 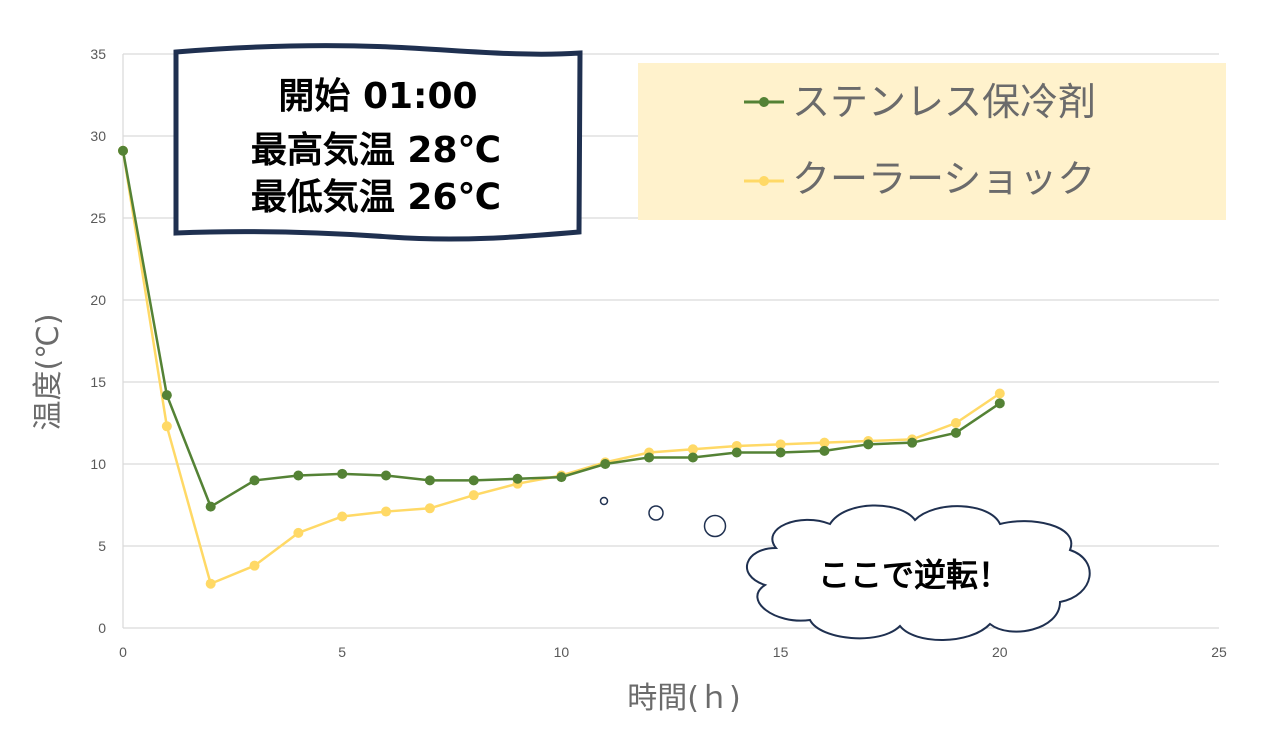 What do you see at coordinates (764, 181) in the screenshot?
I see `legend-marker-coolershock` at bounding box center [764, 181].